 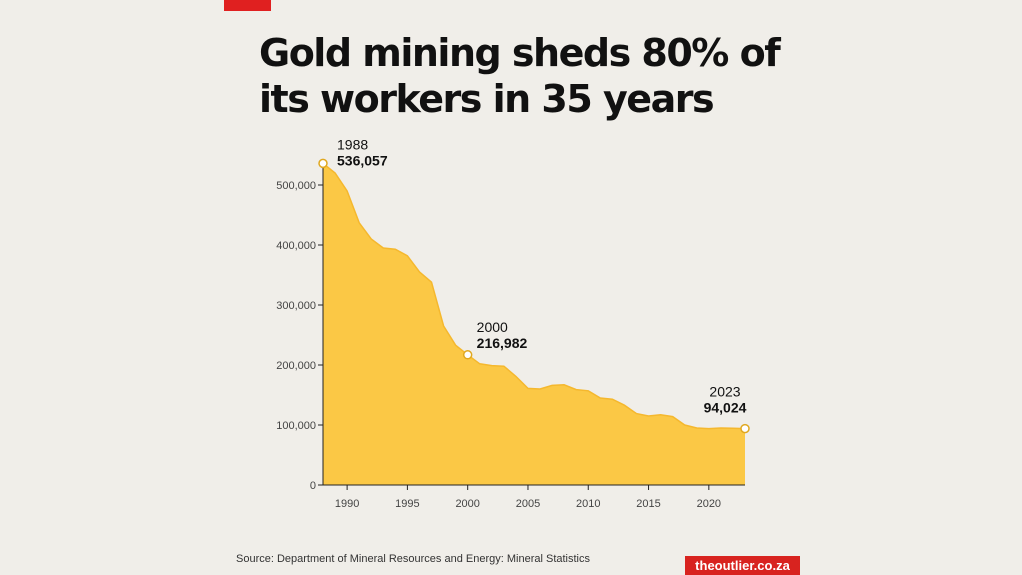 I want to click on x-tick-label: 2015, so click(x=648, y=504).